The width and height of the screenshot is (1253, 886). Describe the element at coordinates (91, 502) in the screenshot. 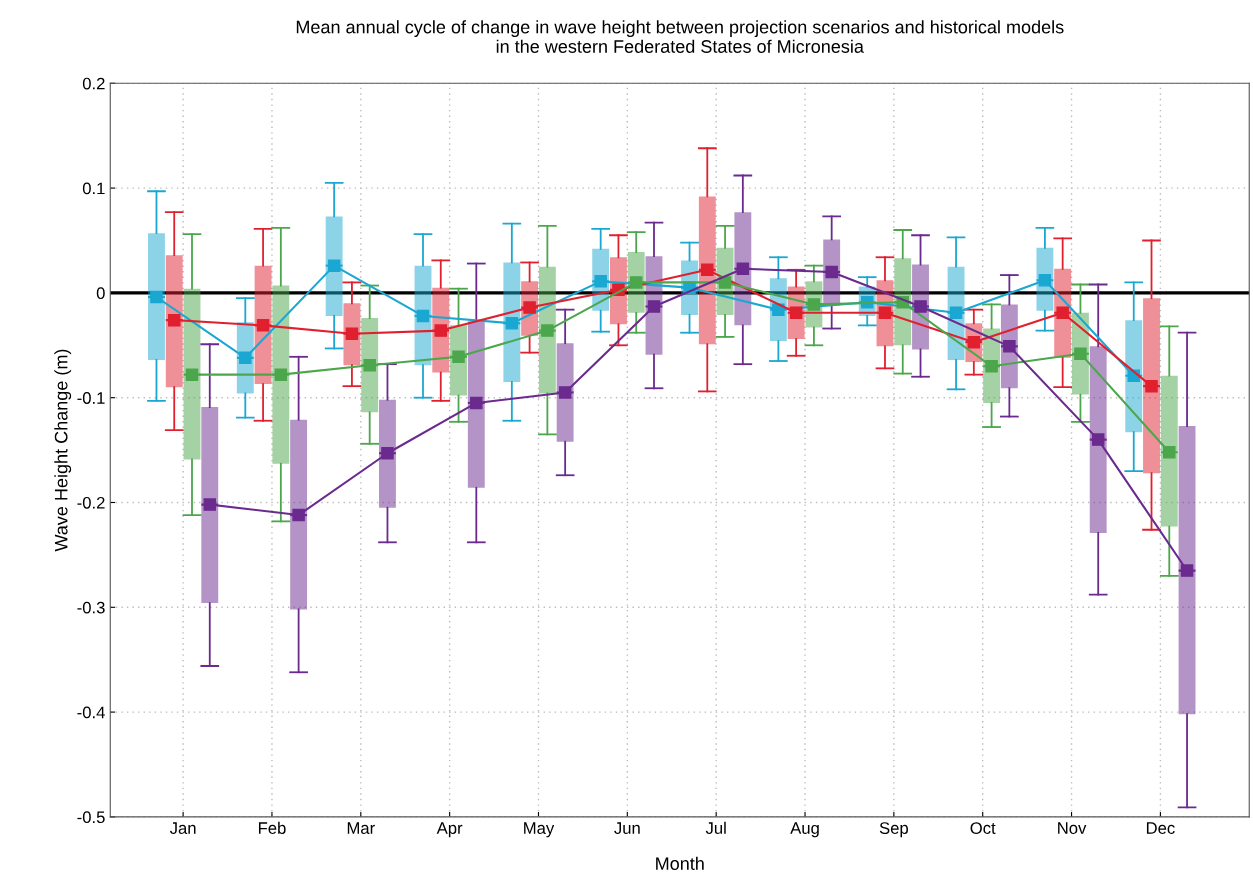

I see `y-tick-label: -0.2` at that location.